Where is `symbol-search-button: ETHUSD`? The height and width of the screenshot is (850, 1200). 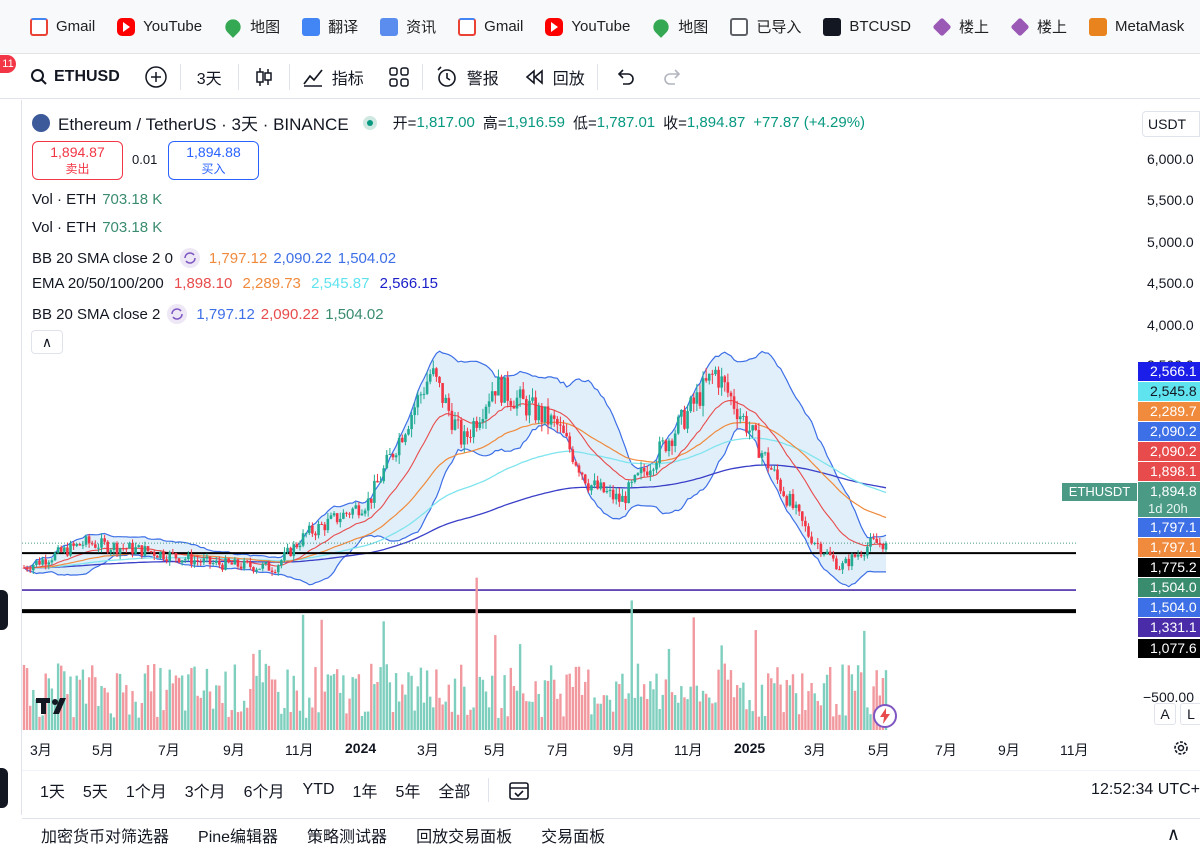 symbol-search-button: ETHUSD is located at coordinates (66, 77).